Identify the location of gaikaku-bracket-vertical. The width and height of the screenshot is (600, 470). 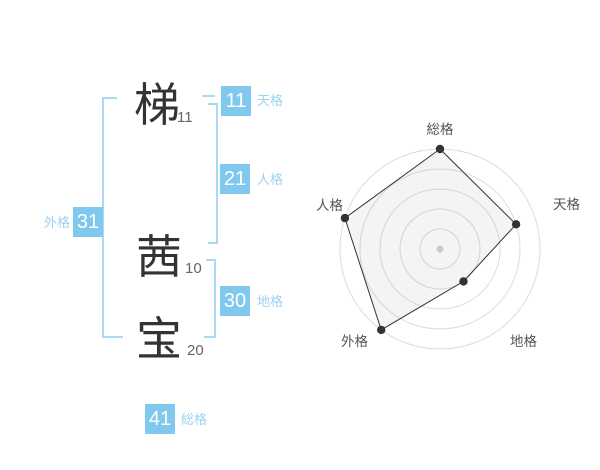
(103, 217).